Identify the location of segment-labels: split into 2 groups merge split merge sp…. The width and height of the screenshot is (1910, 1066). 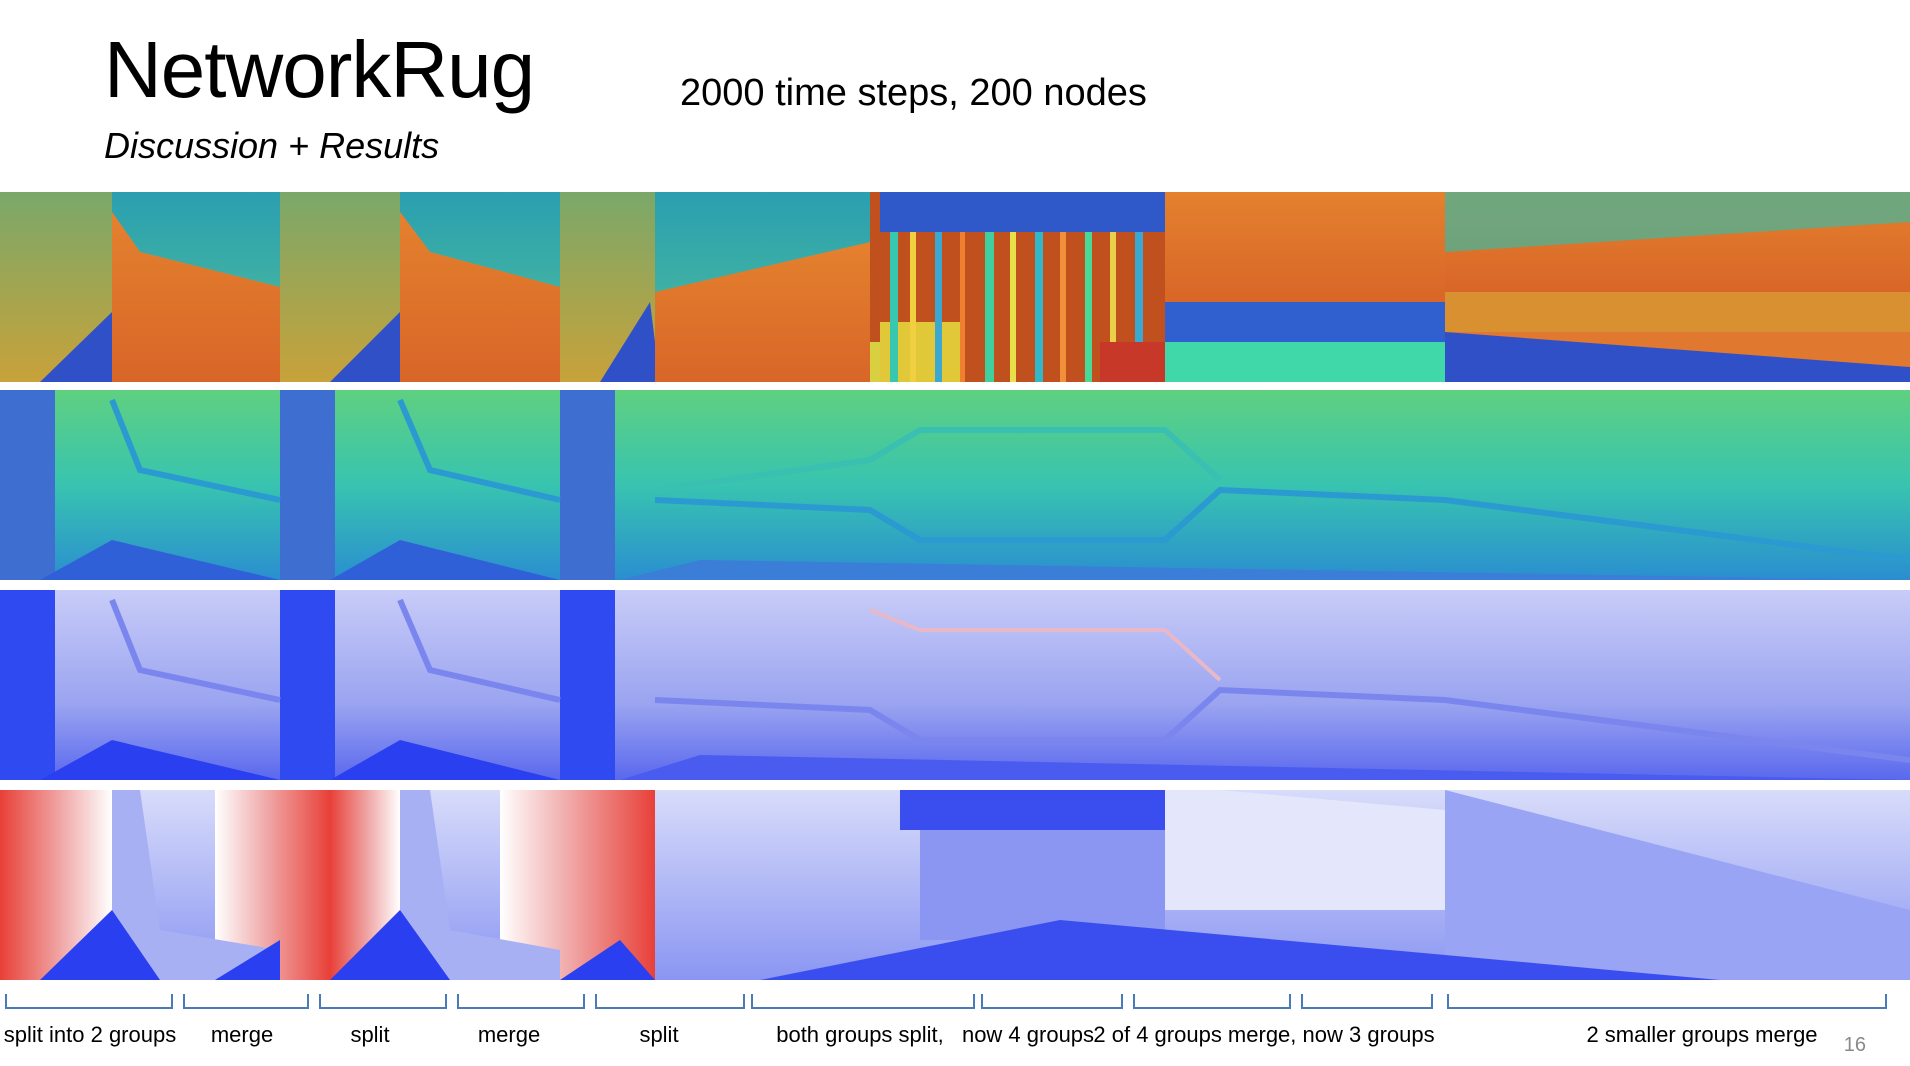
(955, 1040).